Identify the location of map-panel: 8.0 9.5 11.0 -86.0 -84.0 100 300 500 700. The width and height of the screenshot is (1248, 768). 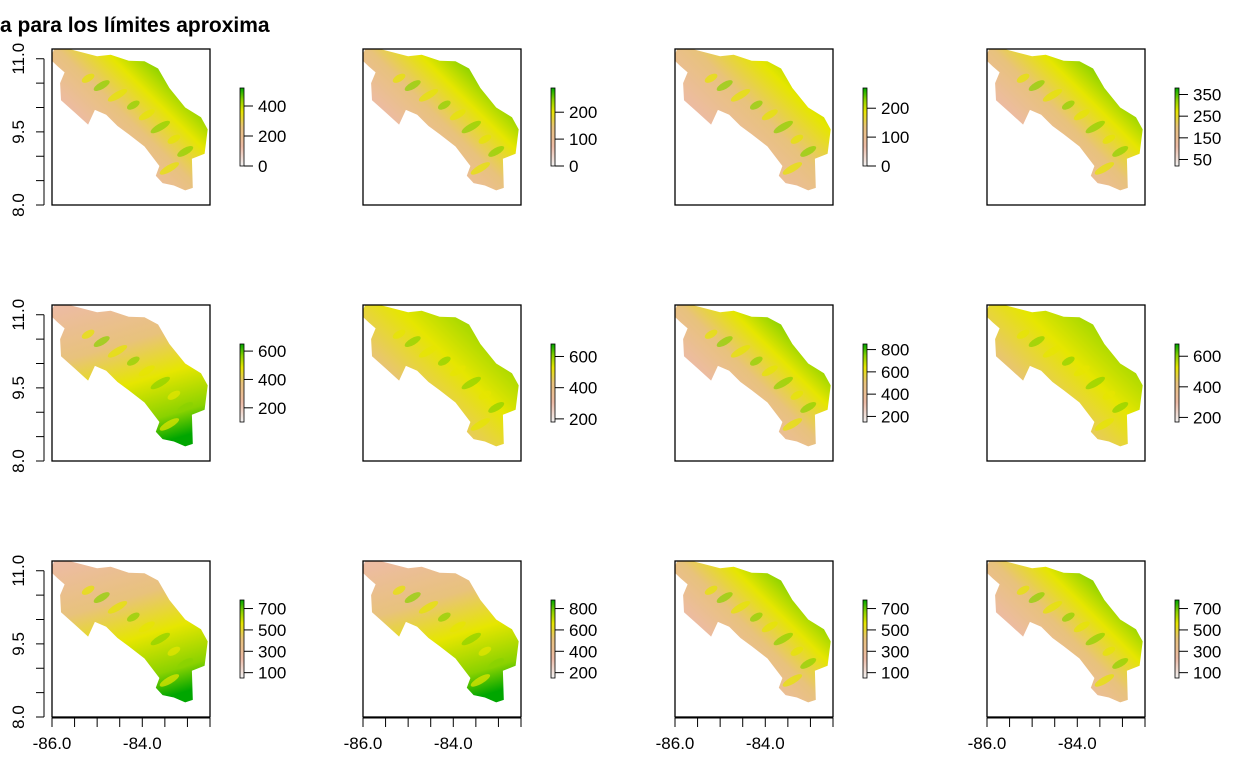
(147, 654).